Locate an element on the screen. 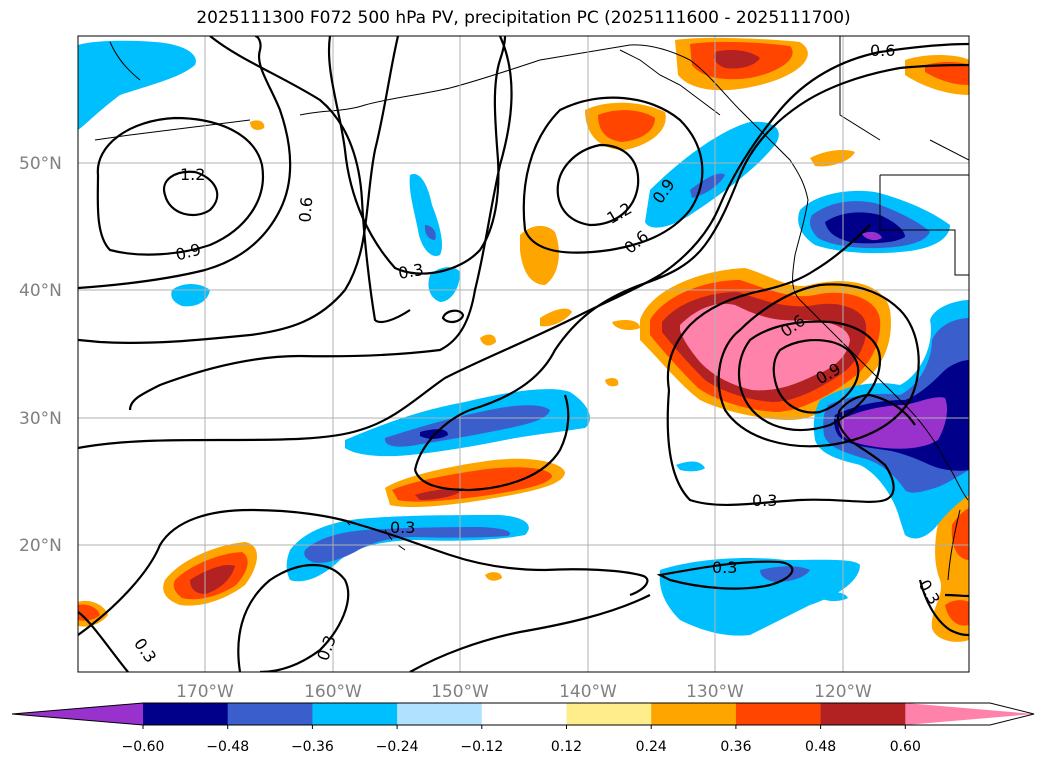  lat-label-20n: 20°N is located at coordinates (40, 546).